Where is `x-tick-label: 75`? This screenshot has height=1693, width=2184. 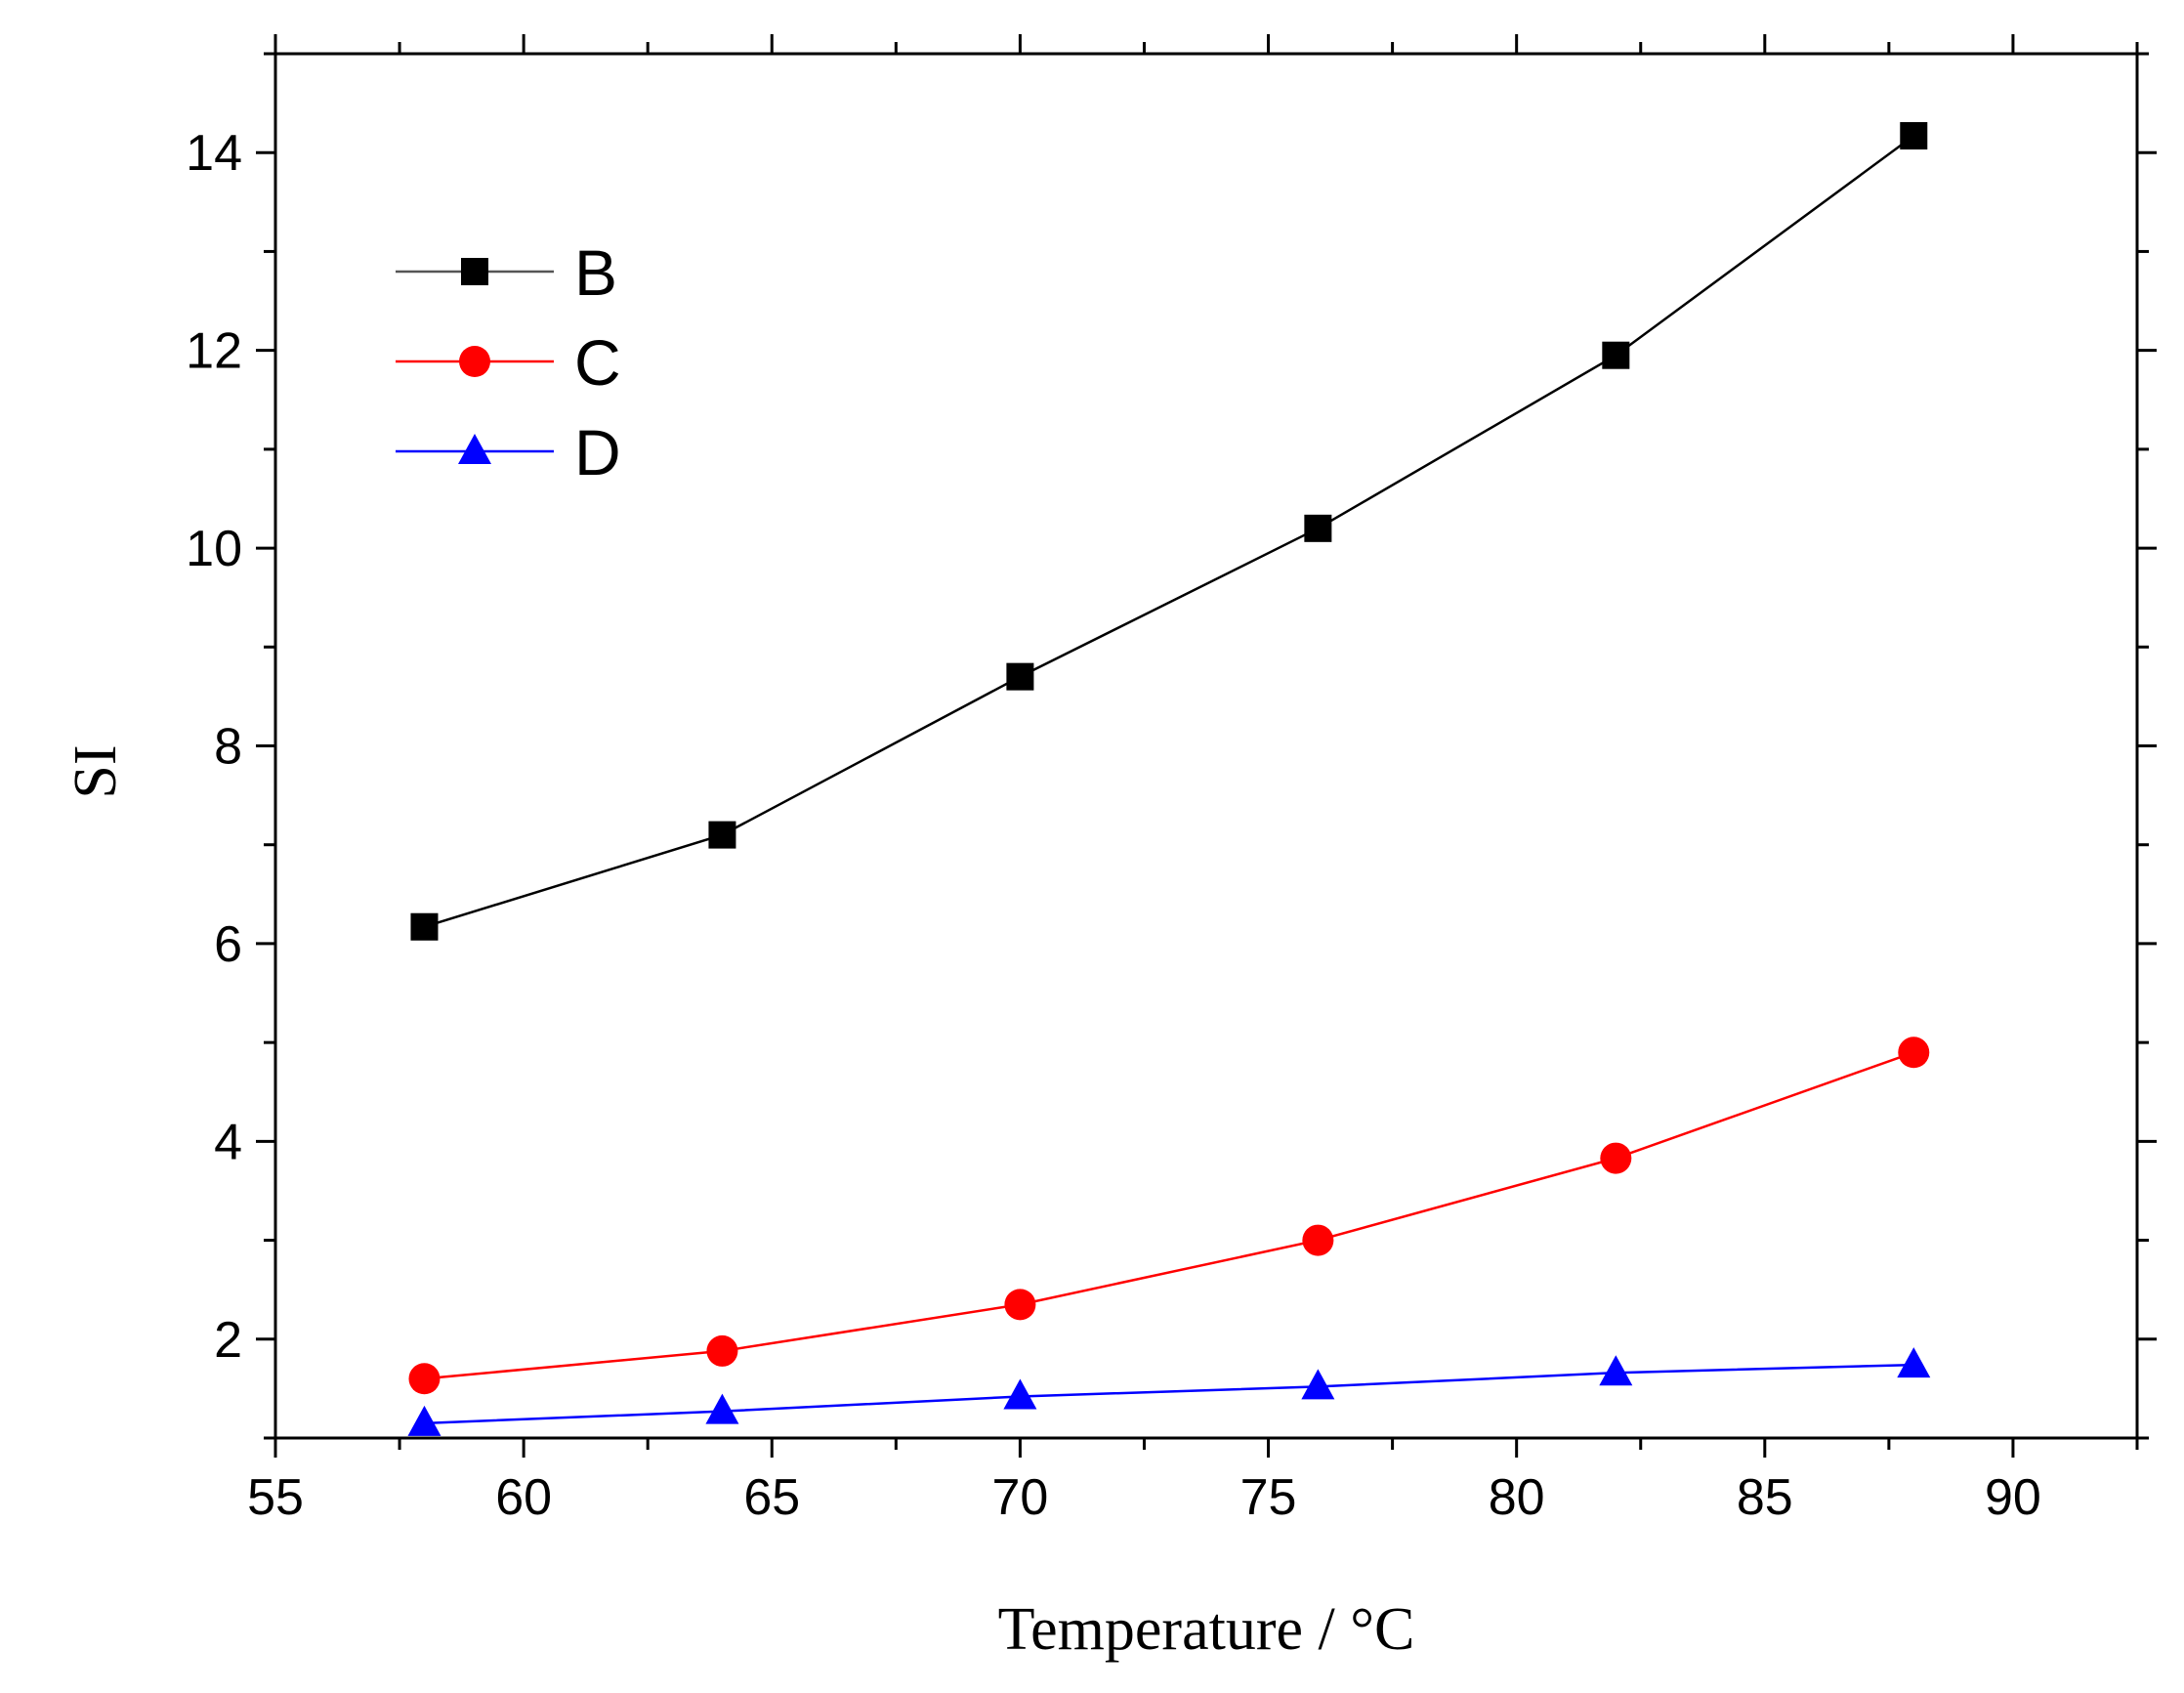 x-tick-label: 75 is located at coordinates (1268, 1497).